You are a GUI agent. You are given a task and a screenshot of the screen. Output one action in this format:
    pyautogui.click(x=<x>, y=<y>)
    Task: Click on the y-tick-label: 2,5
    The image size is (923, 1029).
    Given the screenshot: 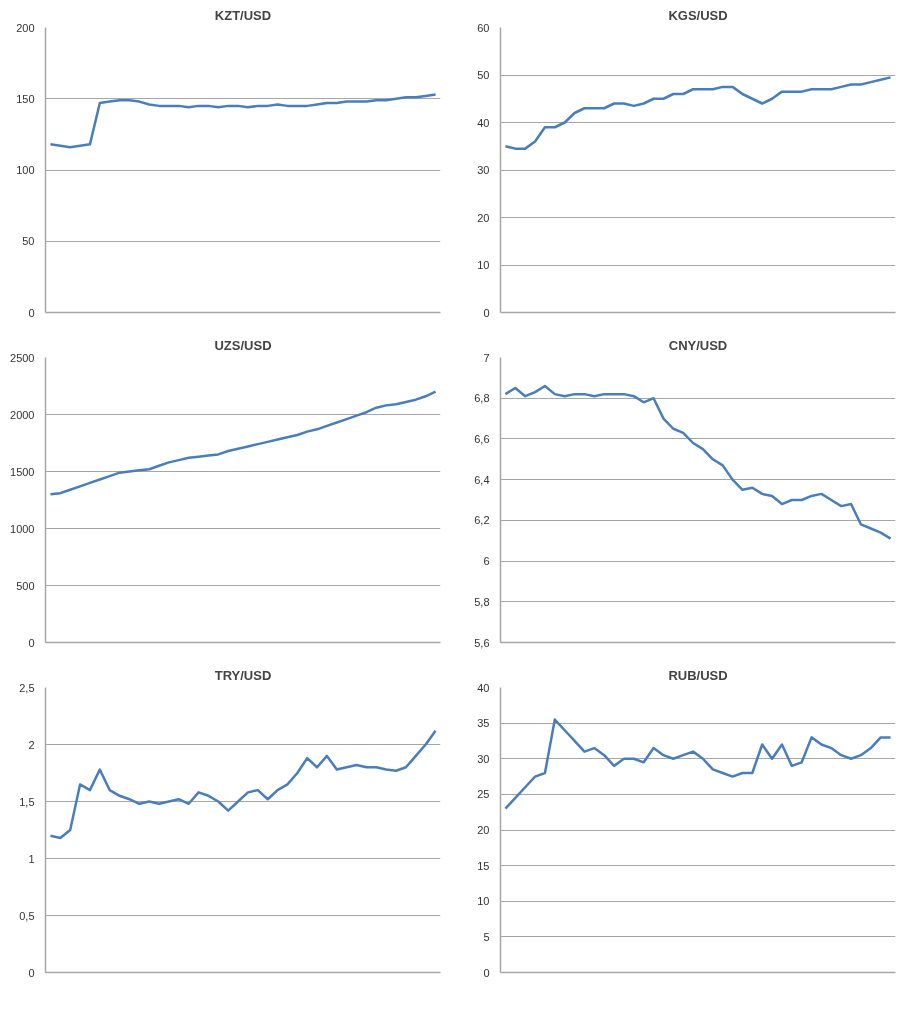 What is the action you would take?
    pyautogui.click(x=27, y=687)
    